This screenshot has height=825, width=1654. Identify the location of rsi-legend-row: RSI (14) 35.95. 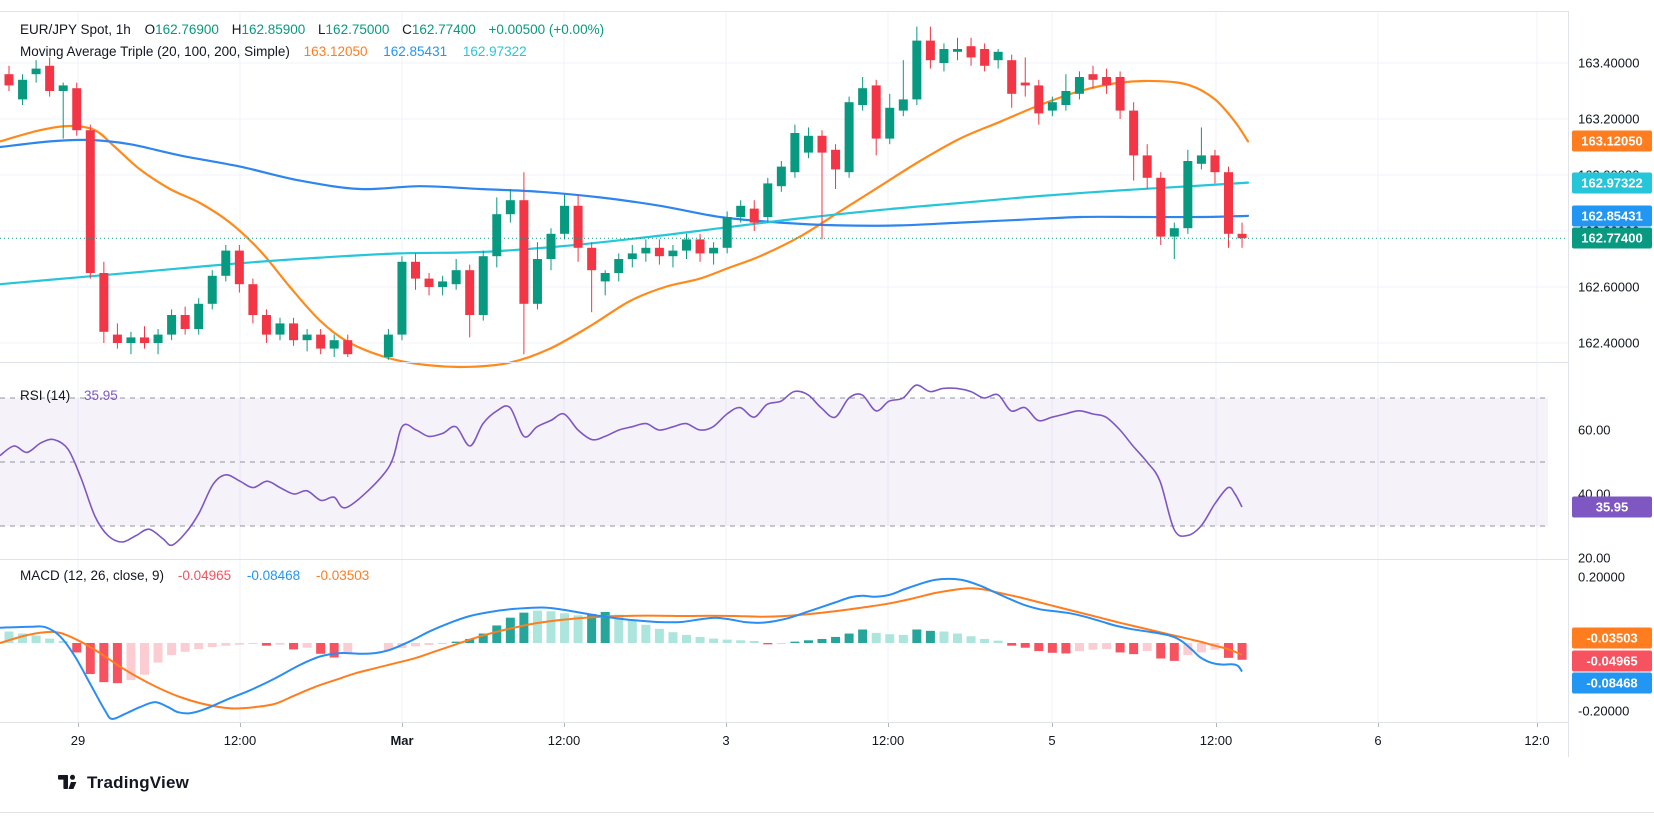
(69, 395).